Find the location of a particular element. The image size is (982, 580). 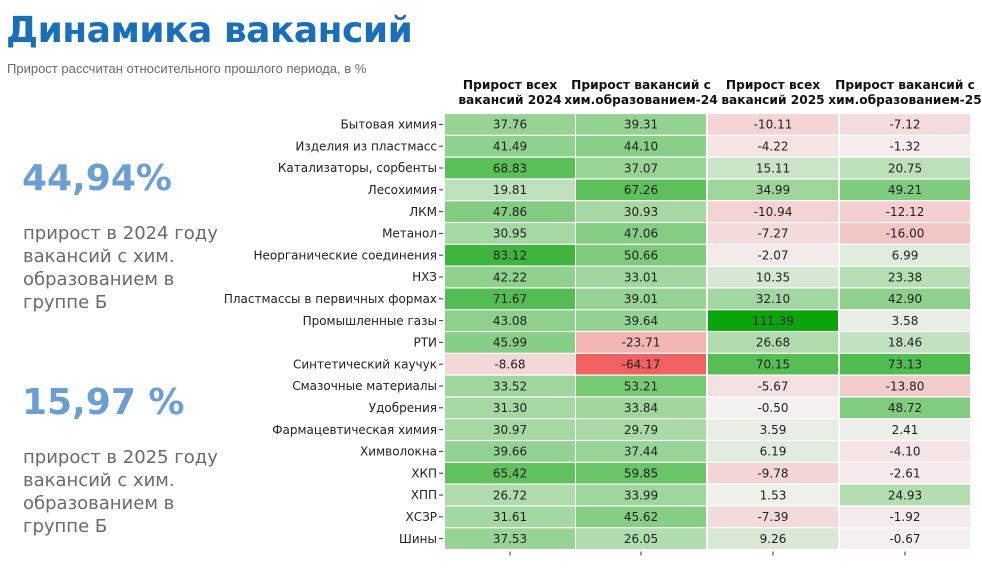

cell-value: -23.71 is located at coordinates (641, 343).